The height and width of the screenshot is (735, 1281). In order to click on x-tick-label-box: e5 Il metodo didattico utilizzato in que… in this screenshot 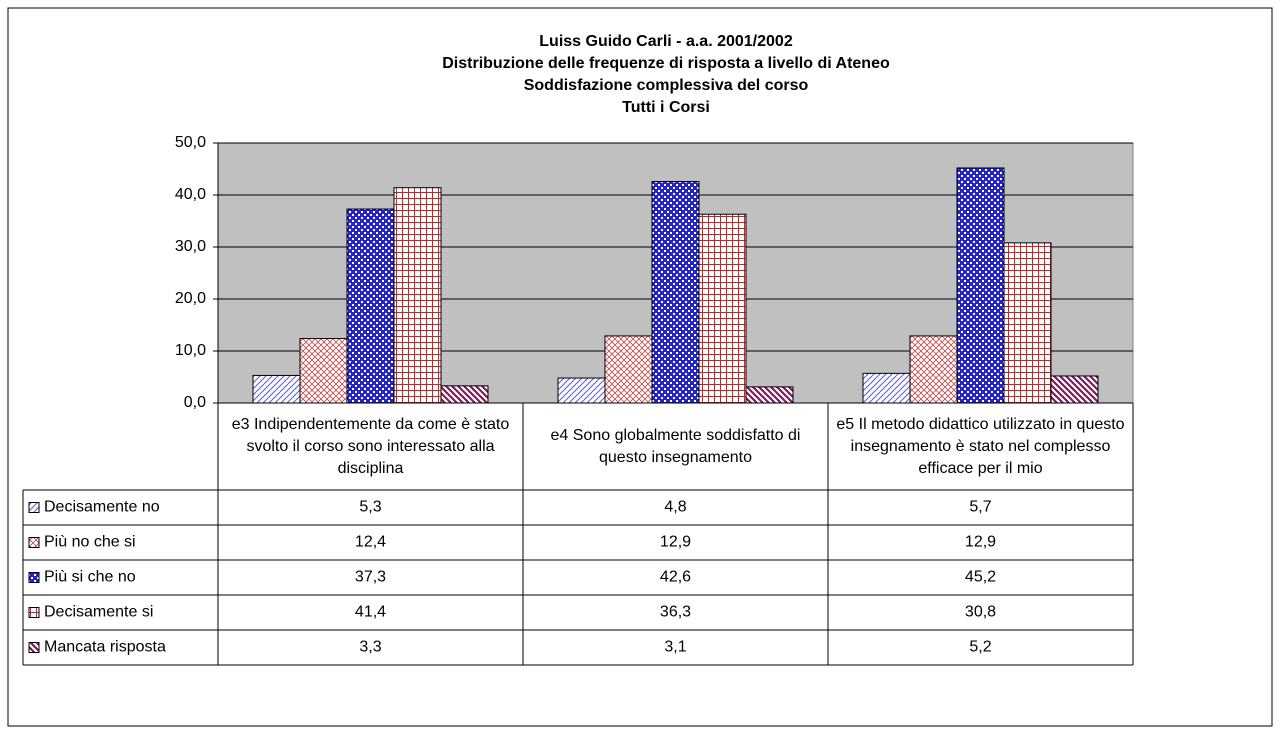, I will do `click(980, 446)`.